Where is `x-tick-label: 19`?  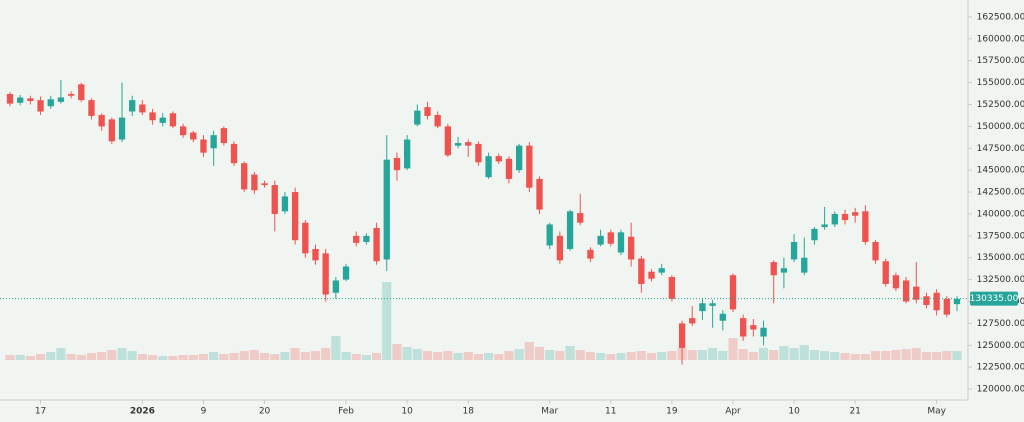
x-tick-label: 19 is located at coordinates (672, 412).